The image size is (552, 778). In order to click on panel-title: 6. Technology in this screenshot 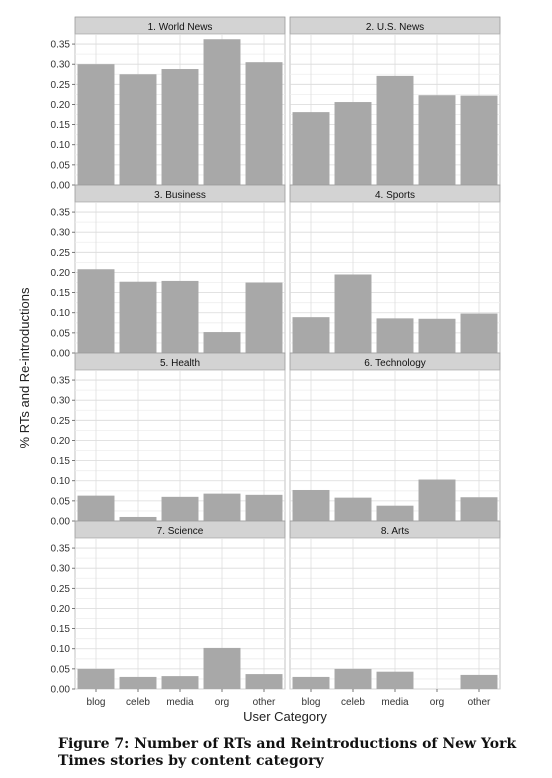, I will do `click(395, 363)`.